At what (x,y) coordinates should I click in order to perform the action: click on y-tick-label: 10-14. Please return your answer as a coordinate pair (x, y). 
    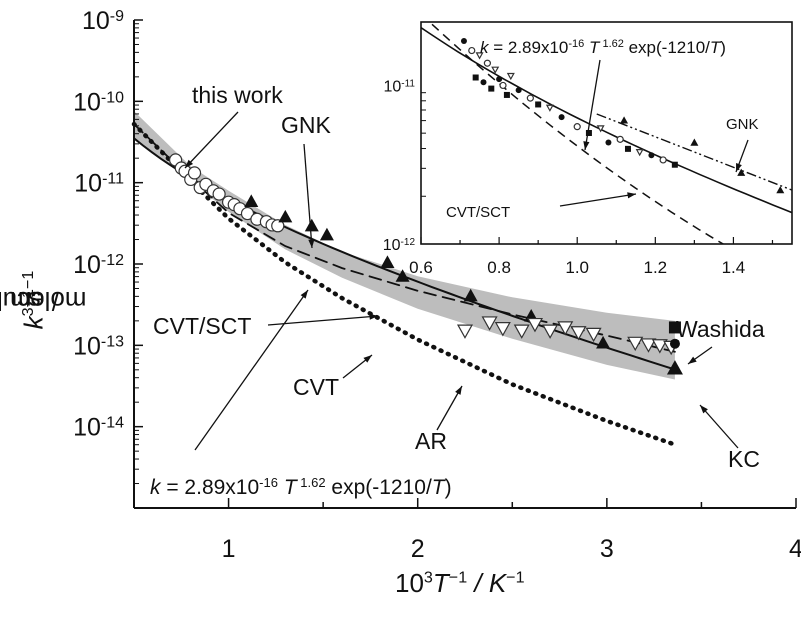
    Looking at the image, I should click on (98, 428).